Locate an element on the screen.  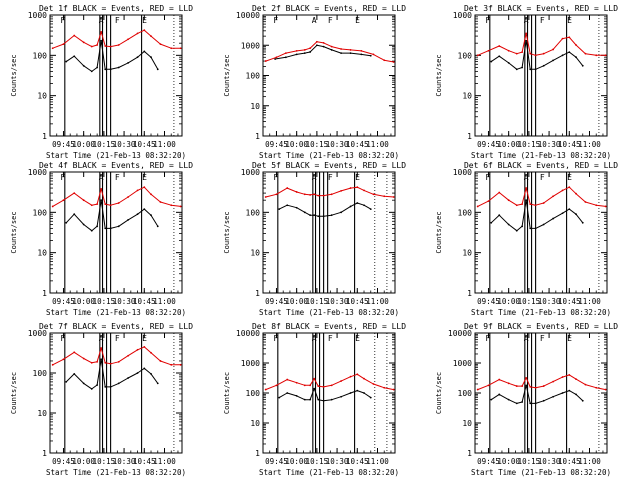
y-tick-label: 100 is located at coordinates (465, 212).